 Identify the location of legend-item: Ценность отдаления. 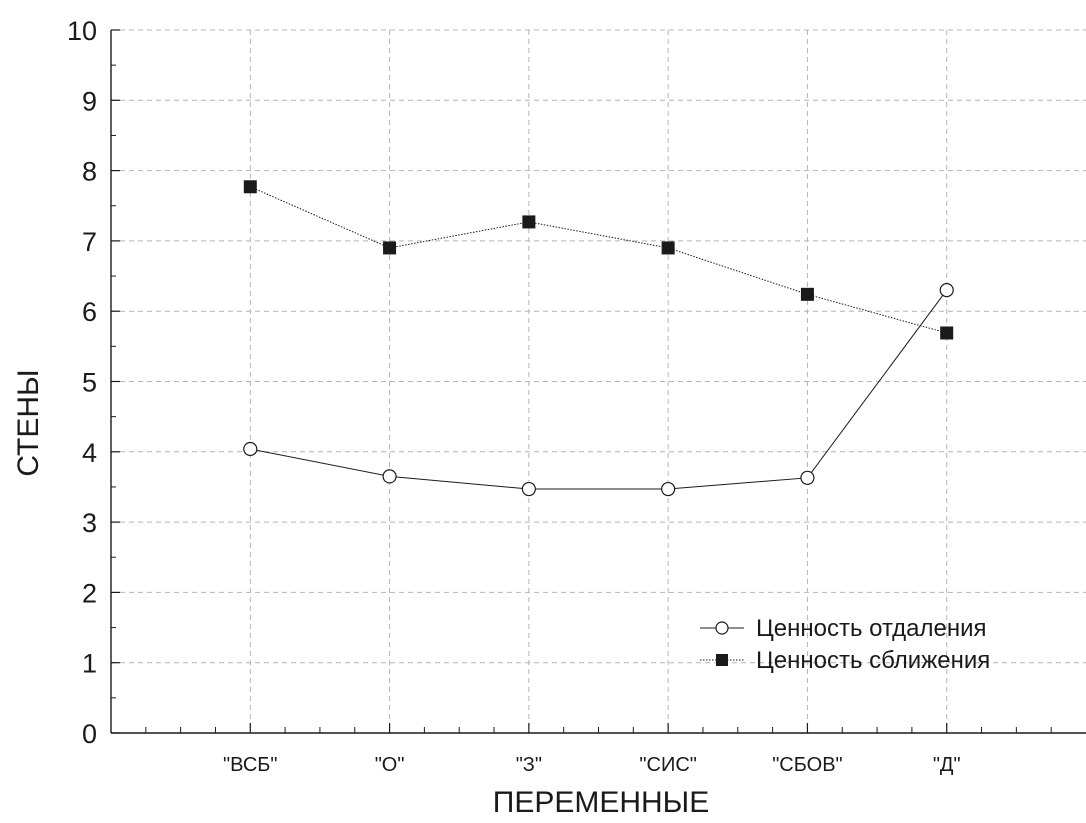
(843, 628).